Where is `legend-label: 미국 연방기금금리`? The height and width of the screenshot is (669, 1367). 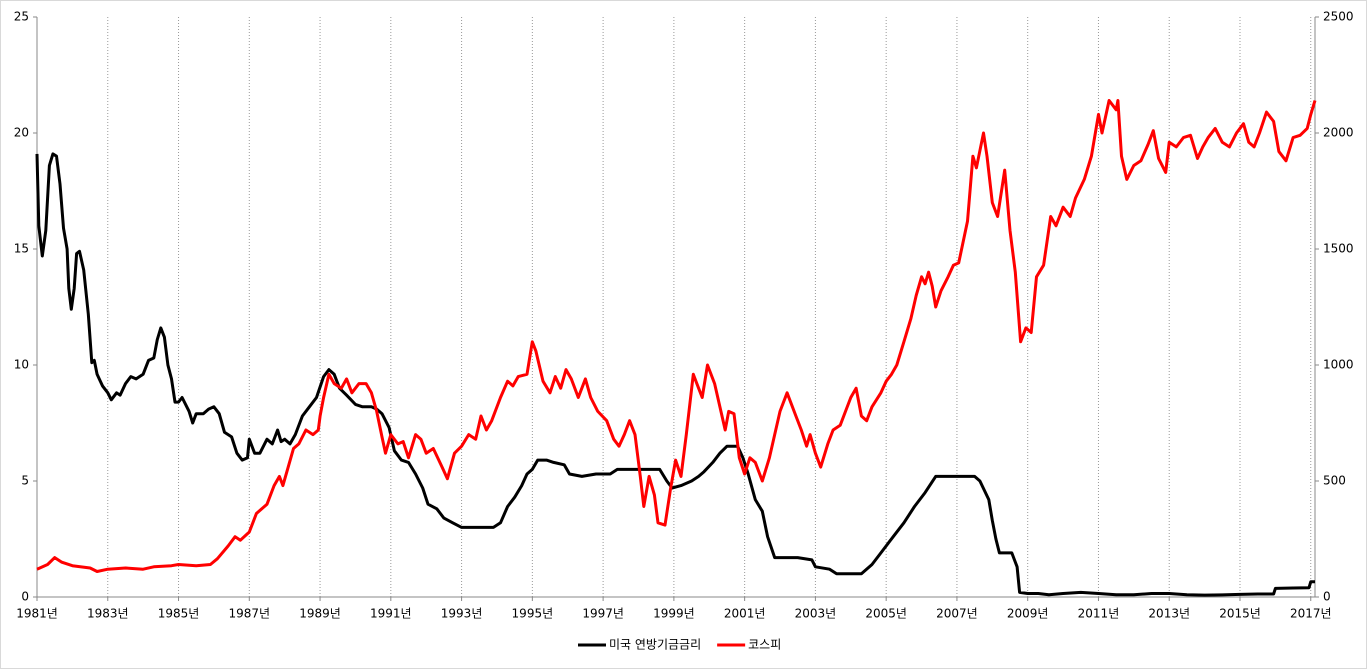
legend-label: 미국 연방기금금리 is located at coordinates (655, 645).